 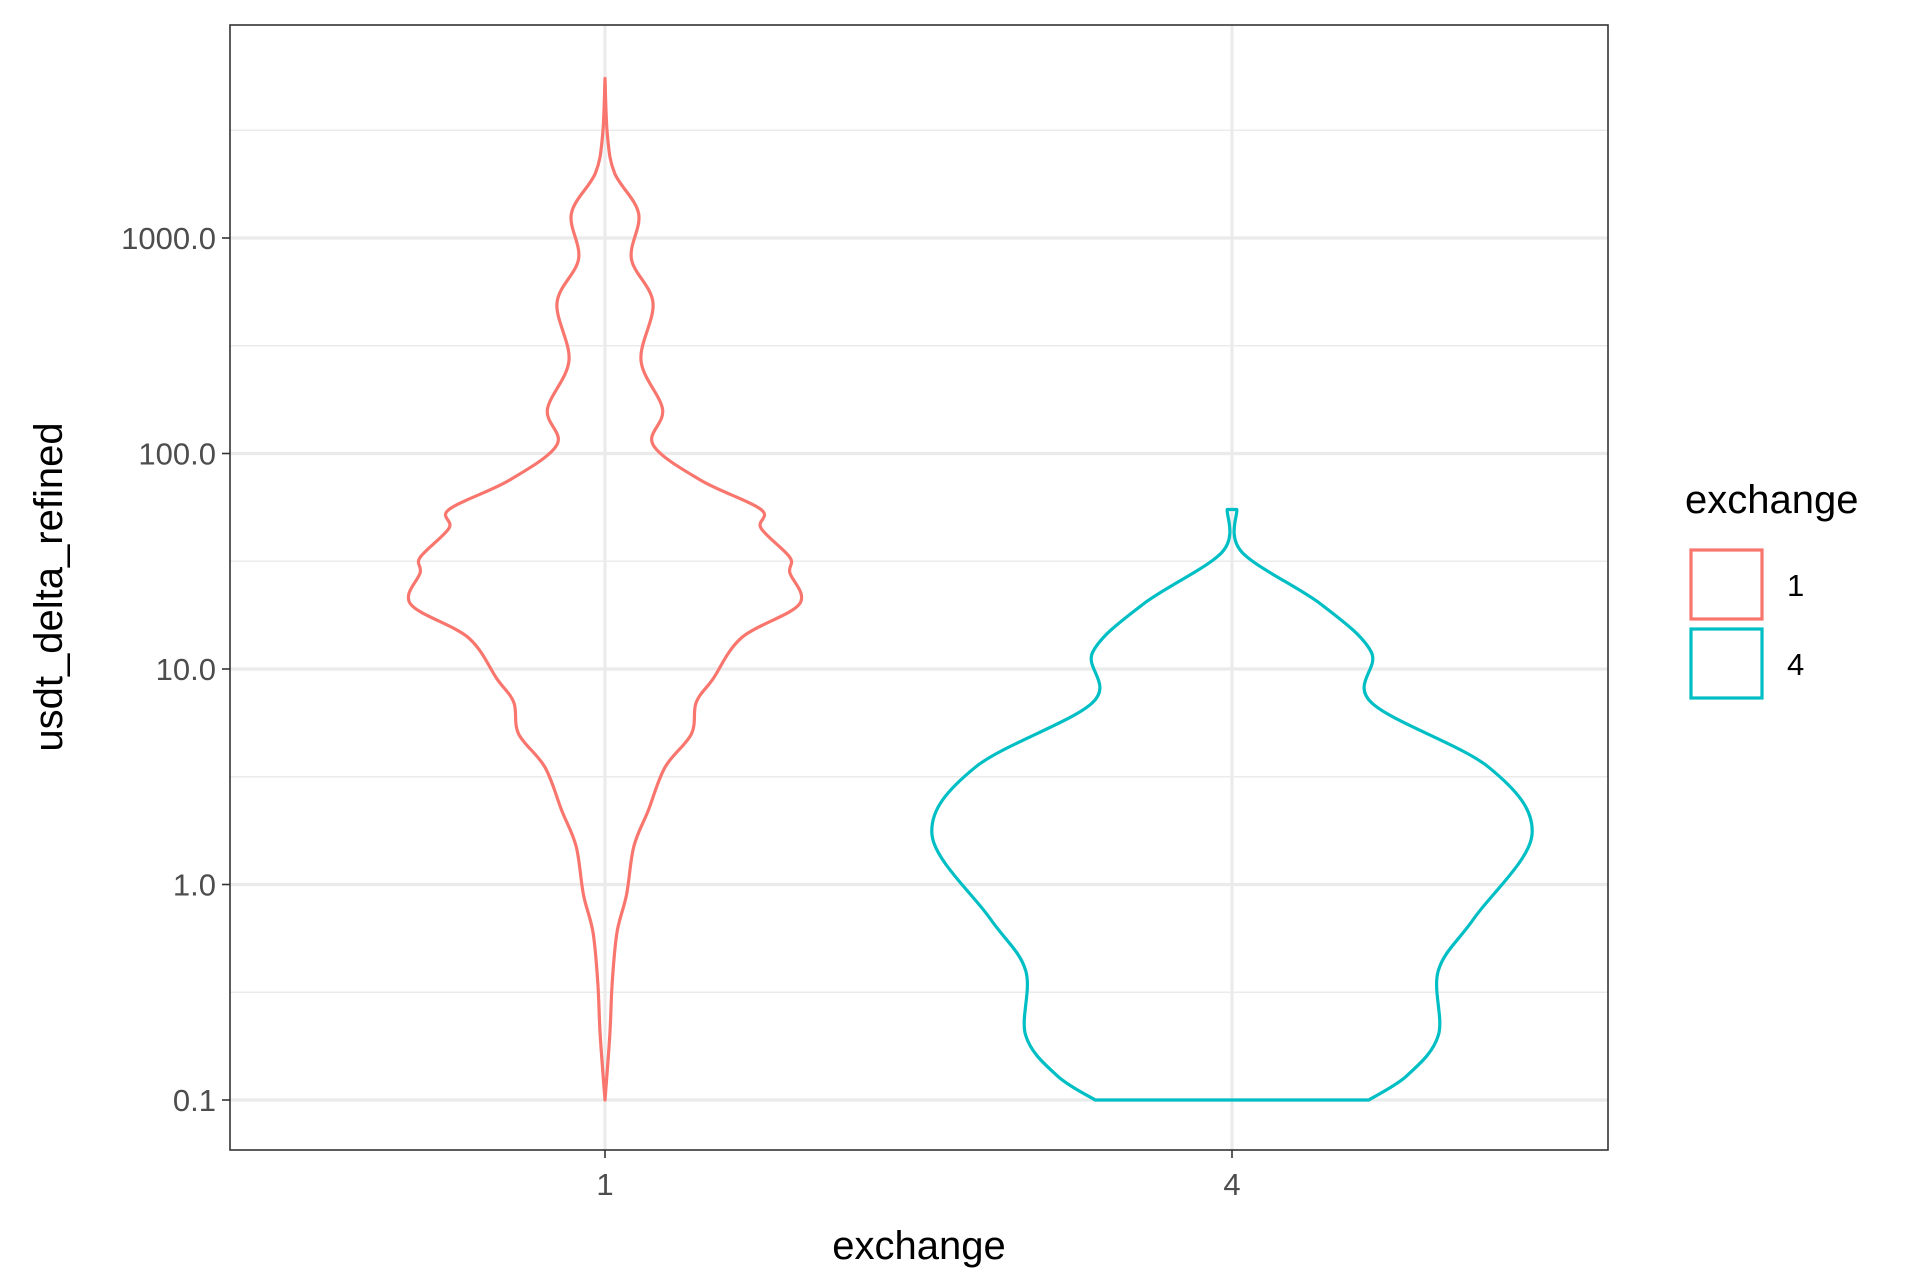 I want to click on y-axis-title: usdt_delta_refined, so click(x=49, y=586).